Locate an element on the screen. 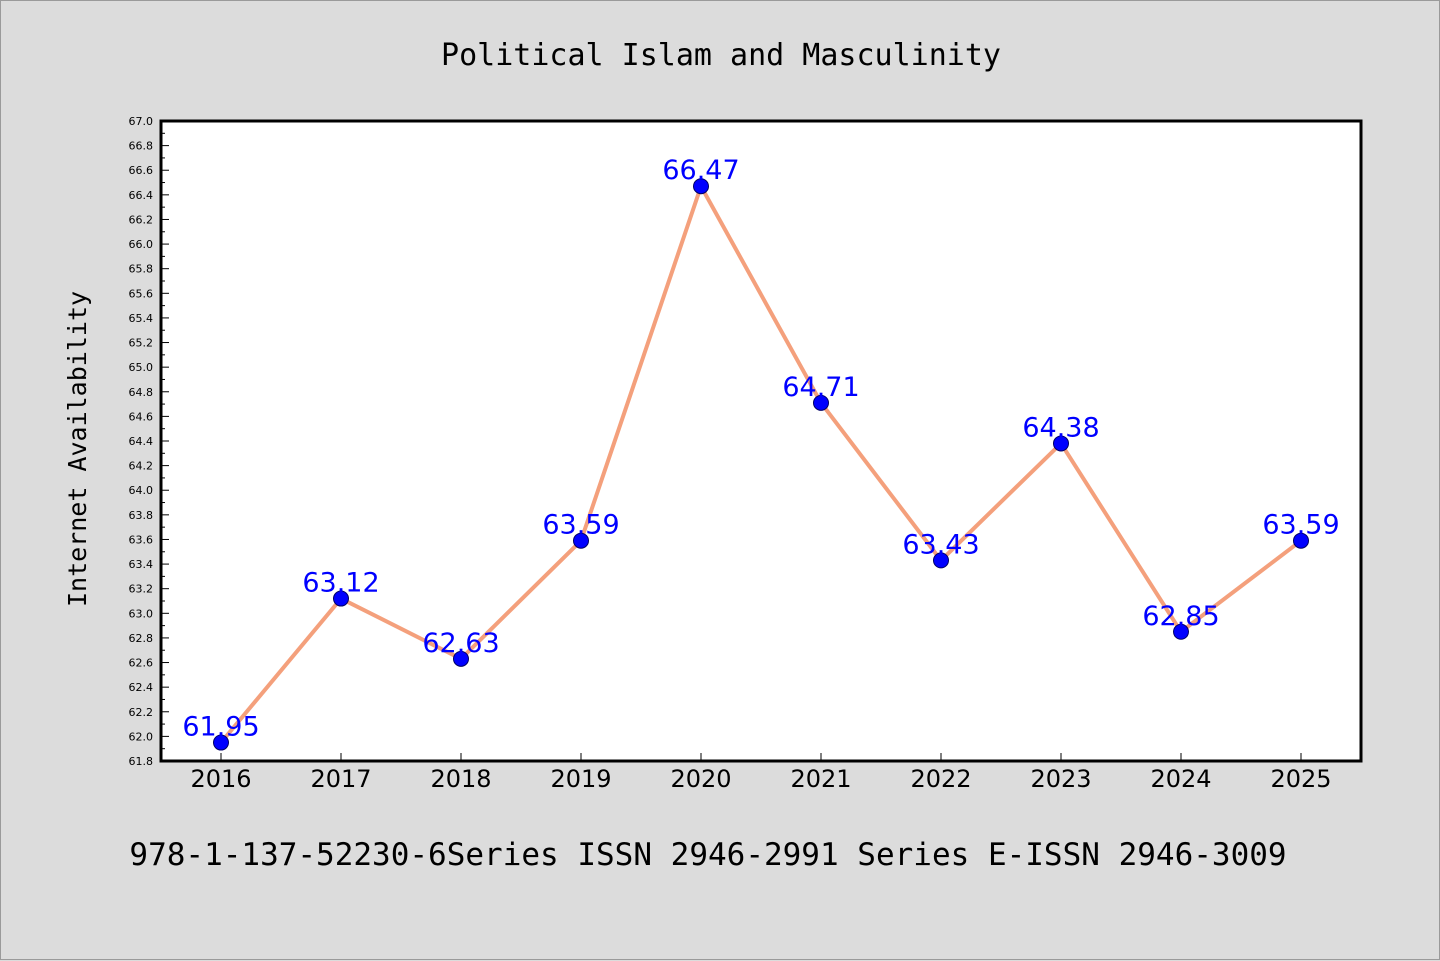 This screenshot has width=1440, height=961. y-axis-label: Internet Availability is located at coordinates (77, 449).